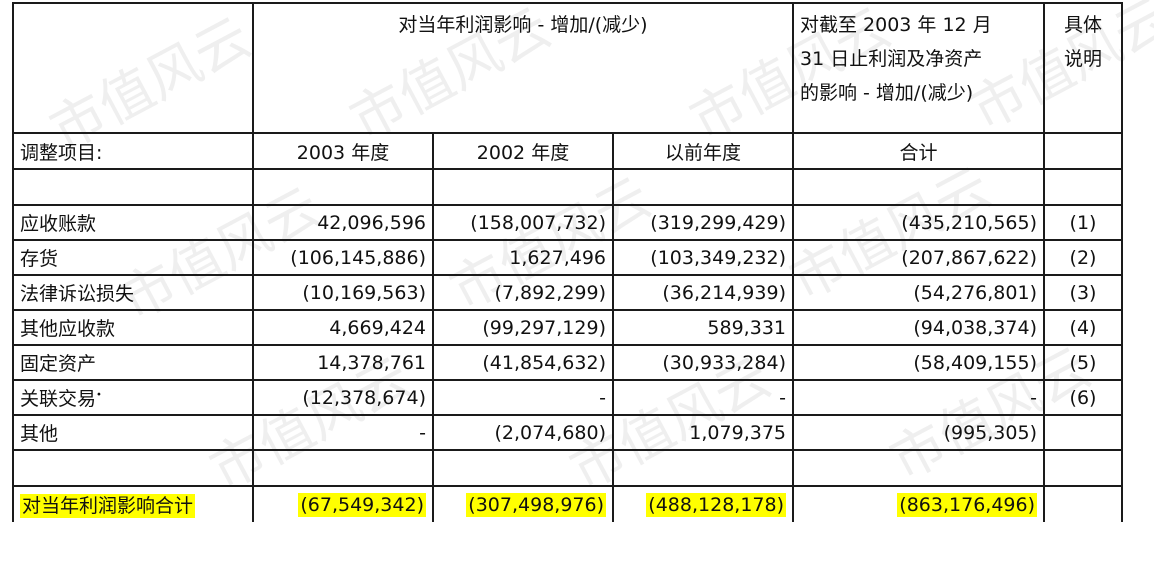  What do you see at coordinates (523, 68) in the screenshot?
I see `group-effect-header: 对当年利润影响 - 增加/(减少)` at bounding box center [523, 68].